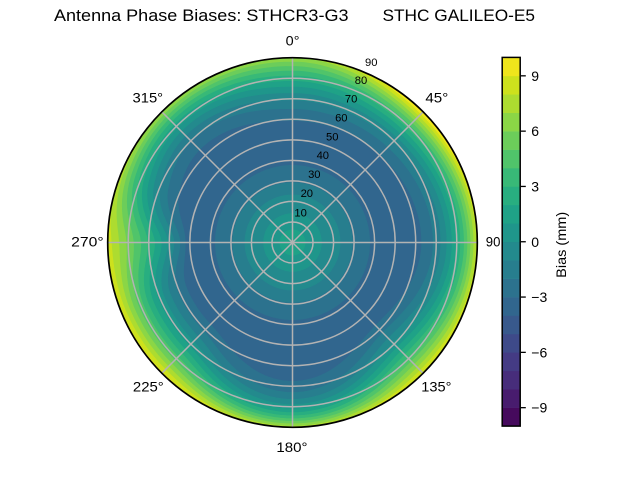 Image resolution: width=640 pixels, height=480 pixels. I want to click on svg-text: 270°, so click(87, 242).